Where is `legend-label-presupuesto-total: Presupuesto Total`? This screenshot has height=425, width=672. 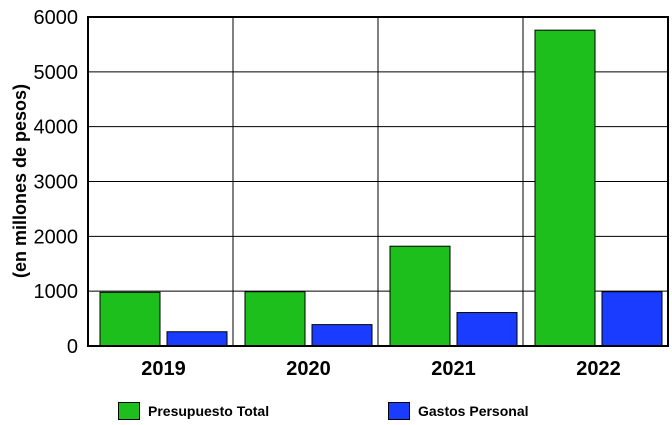 legend-label-presupuesto-total: Presupuesto Total is located at coordinates (209, 411).